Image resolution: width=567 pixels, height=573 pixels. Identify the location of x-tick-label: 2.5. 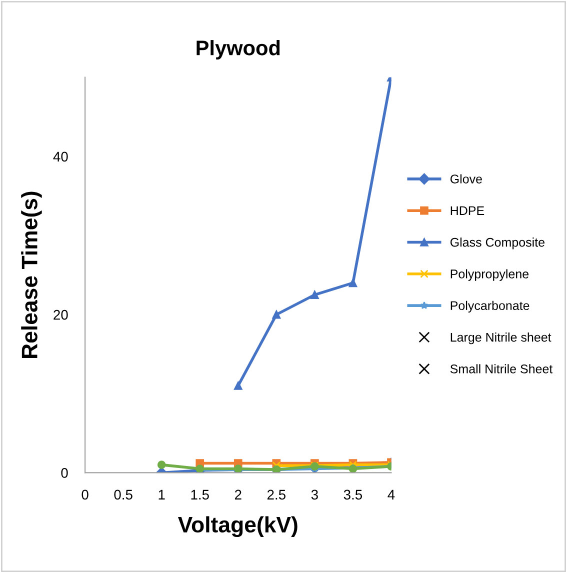
(276, 495).